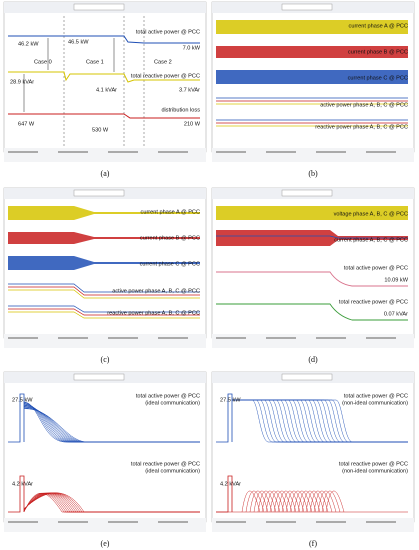 The height and width of the screenshot is (550, 419). I want to click on annotation: Case 1, so click(95, 62).